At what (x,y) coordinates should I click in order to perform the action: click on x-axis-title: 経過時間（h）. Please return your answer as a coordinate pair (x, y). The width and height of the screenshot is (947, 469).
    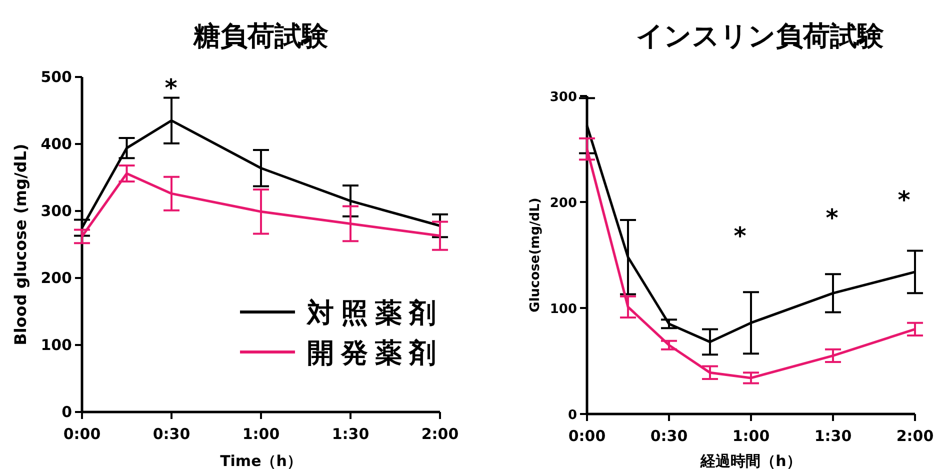
    Looking at the image, I should click on (751, 460).